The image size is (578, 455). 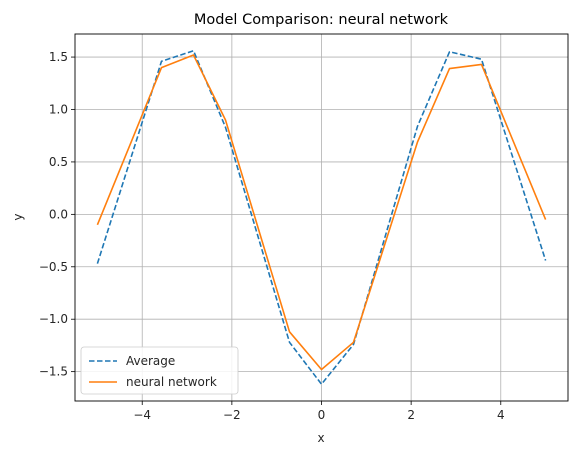 What do you see at coordinates (322, 415) in the screenshot?
I see `x-tick-label: 0` at bounding box center [322, 415].